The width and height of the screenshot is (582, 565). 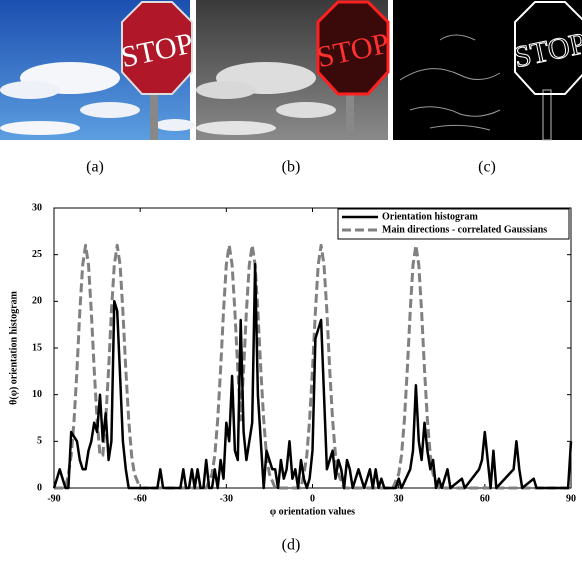 What do you see at coordinates (487, 70) in the screenshot?
I see `image-edges: STOP` at bounding box center [487, 70].